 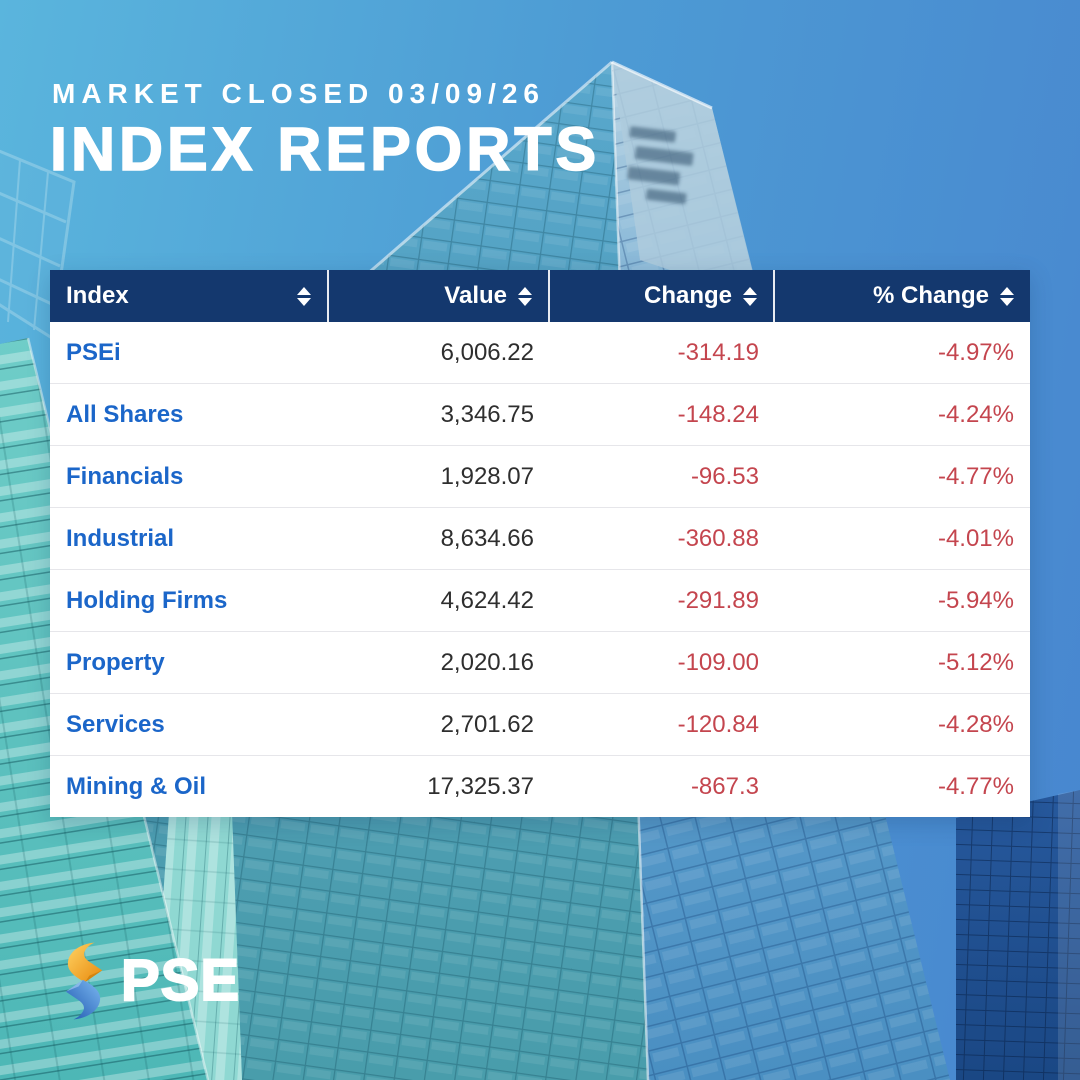 What do you see at coordinates (975, 414) in the screenshot?
I see `index-pct-change: -4.24%` at bounding box center [975, 414].